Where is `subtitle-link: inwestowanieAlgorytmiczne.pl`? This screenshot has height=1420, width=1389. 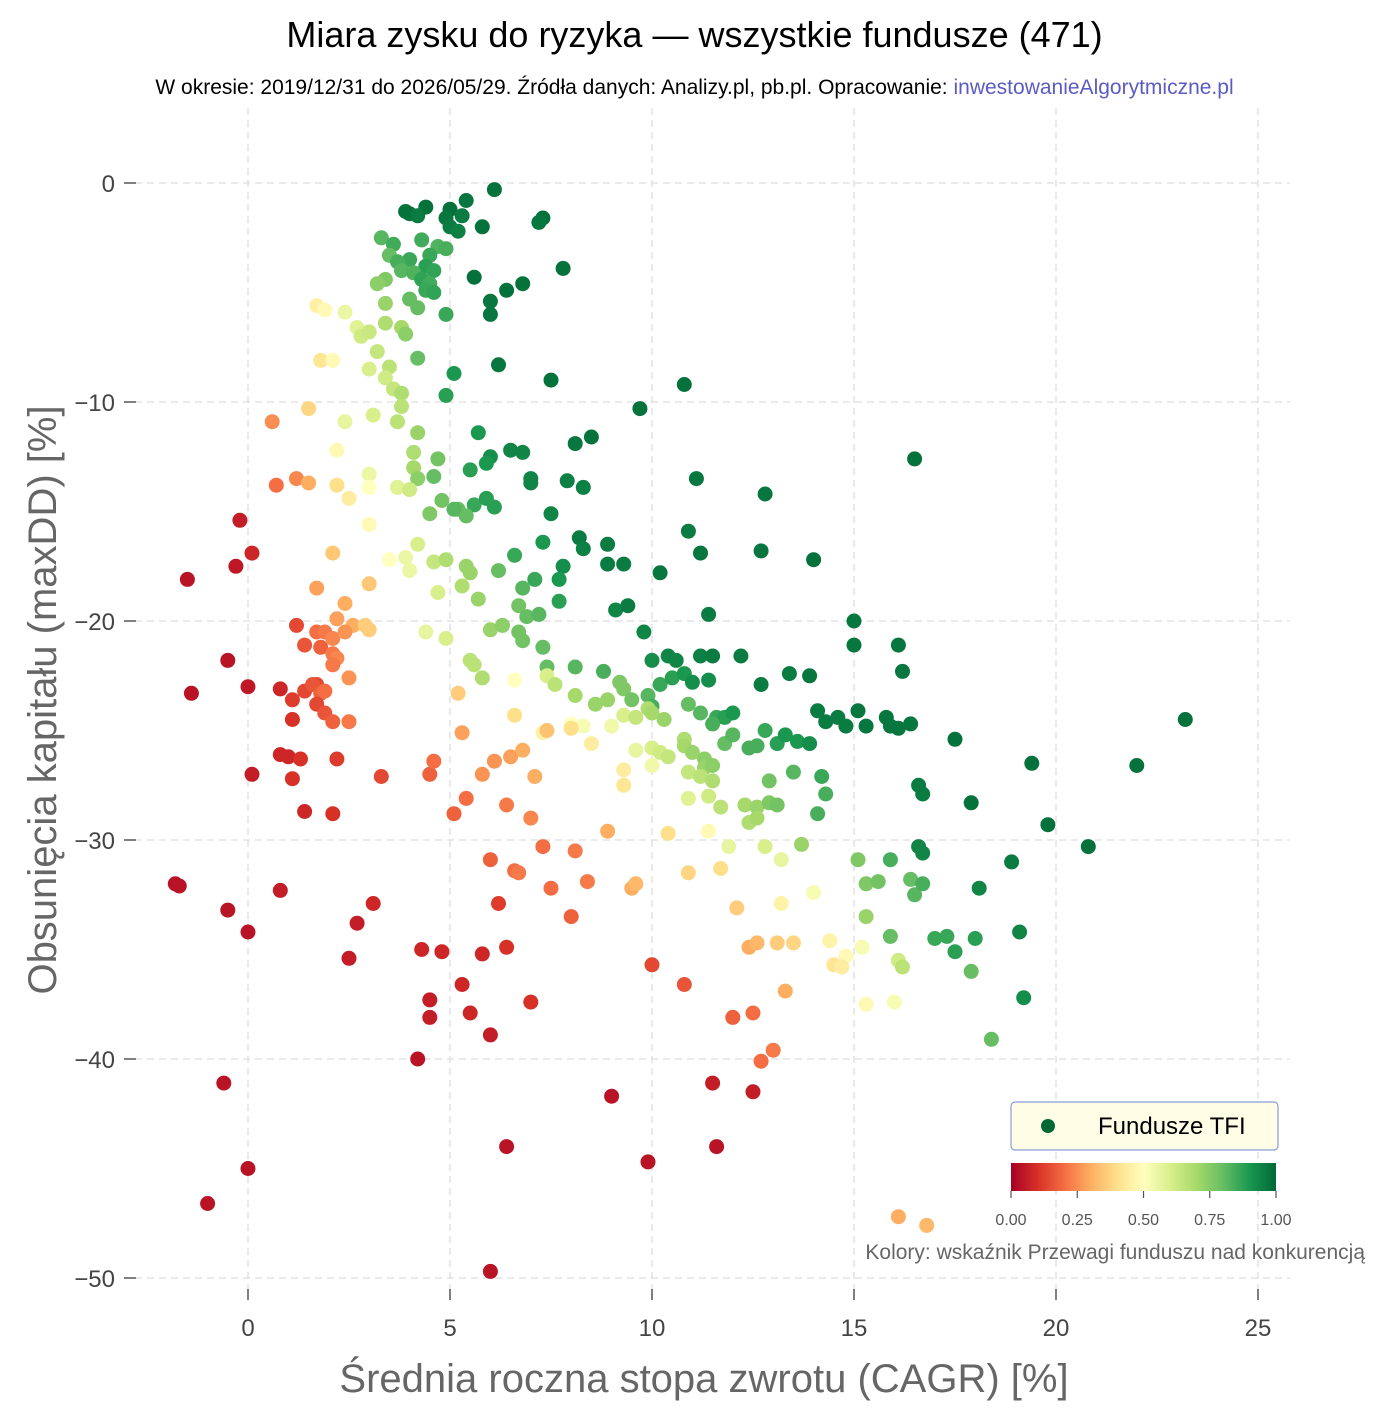
subtitle-link: inwestowanieAlgorytmiczne.pl is located at coordinates (1093, 87).